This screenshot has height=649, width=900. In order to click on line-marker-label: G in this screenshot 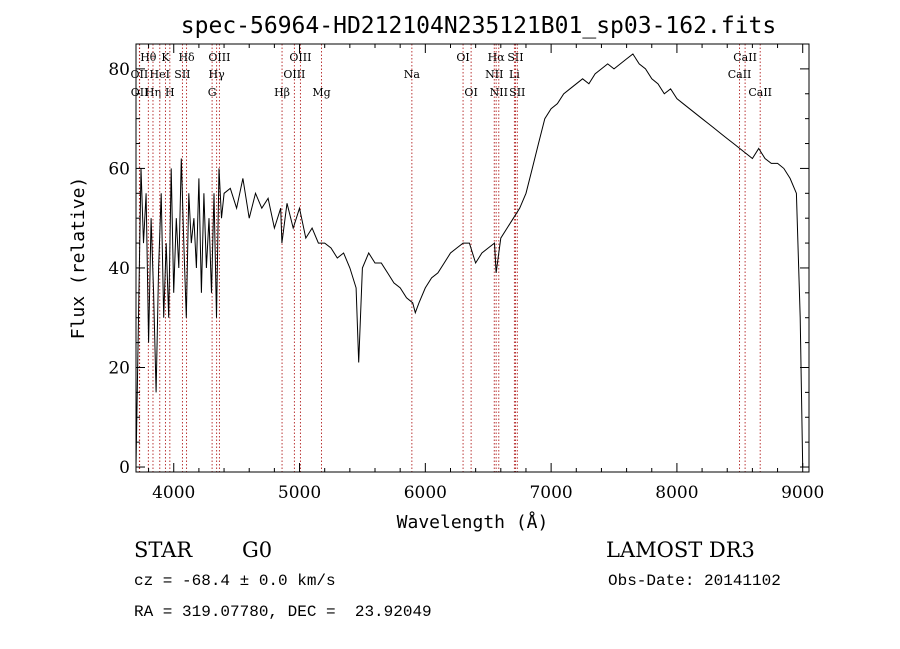, I will do `click(212, 92)`.